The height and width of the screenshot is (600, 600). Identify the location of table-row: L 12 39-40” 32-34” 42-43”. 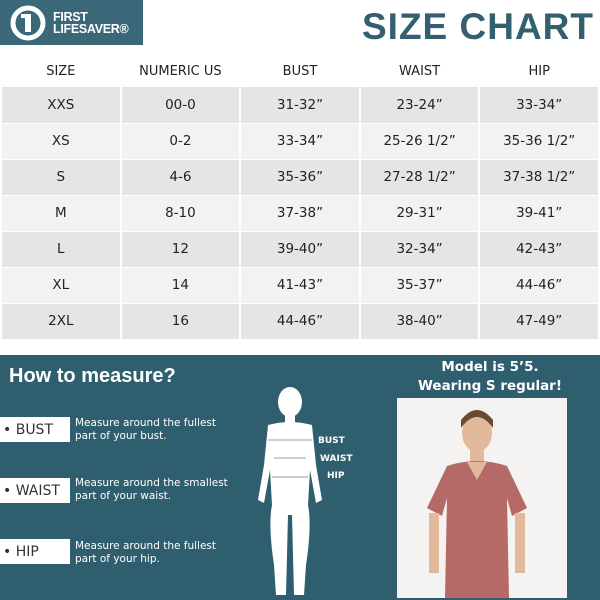
(300, 249).